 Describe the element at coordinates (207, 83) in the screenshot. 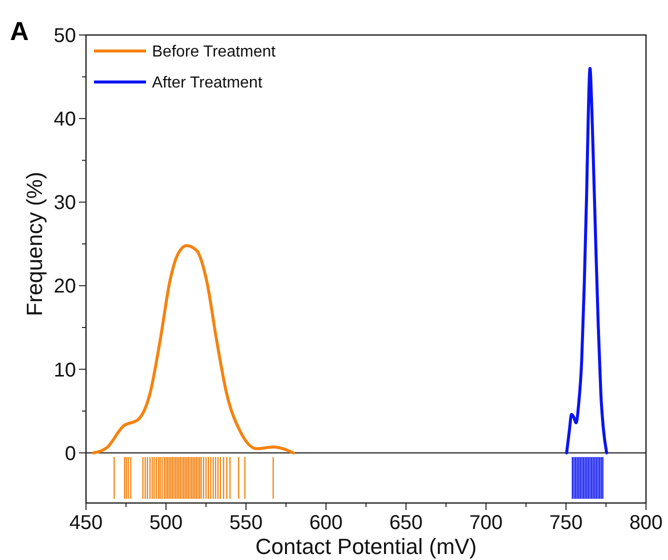

I see `legend-label: After Treatment` at that location.